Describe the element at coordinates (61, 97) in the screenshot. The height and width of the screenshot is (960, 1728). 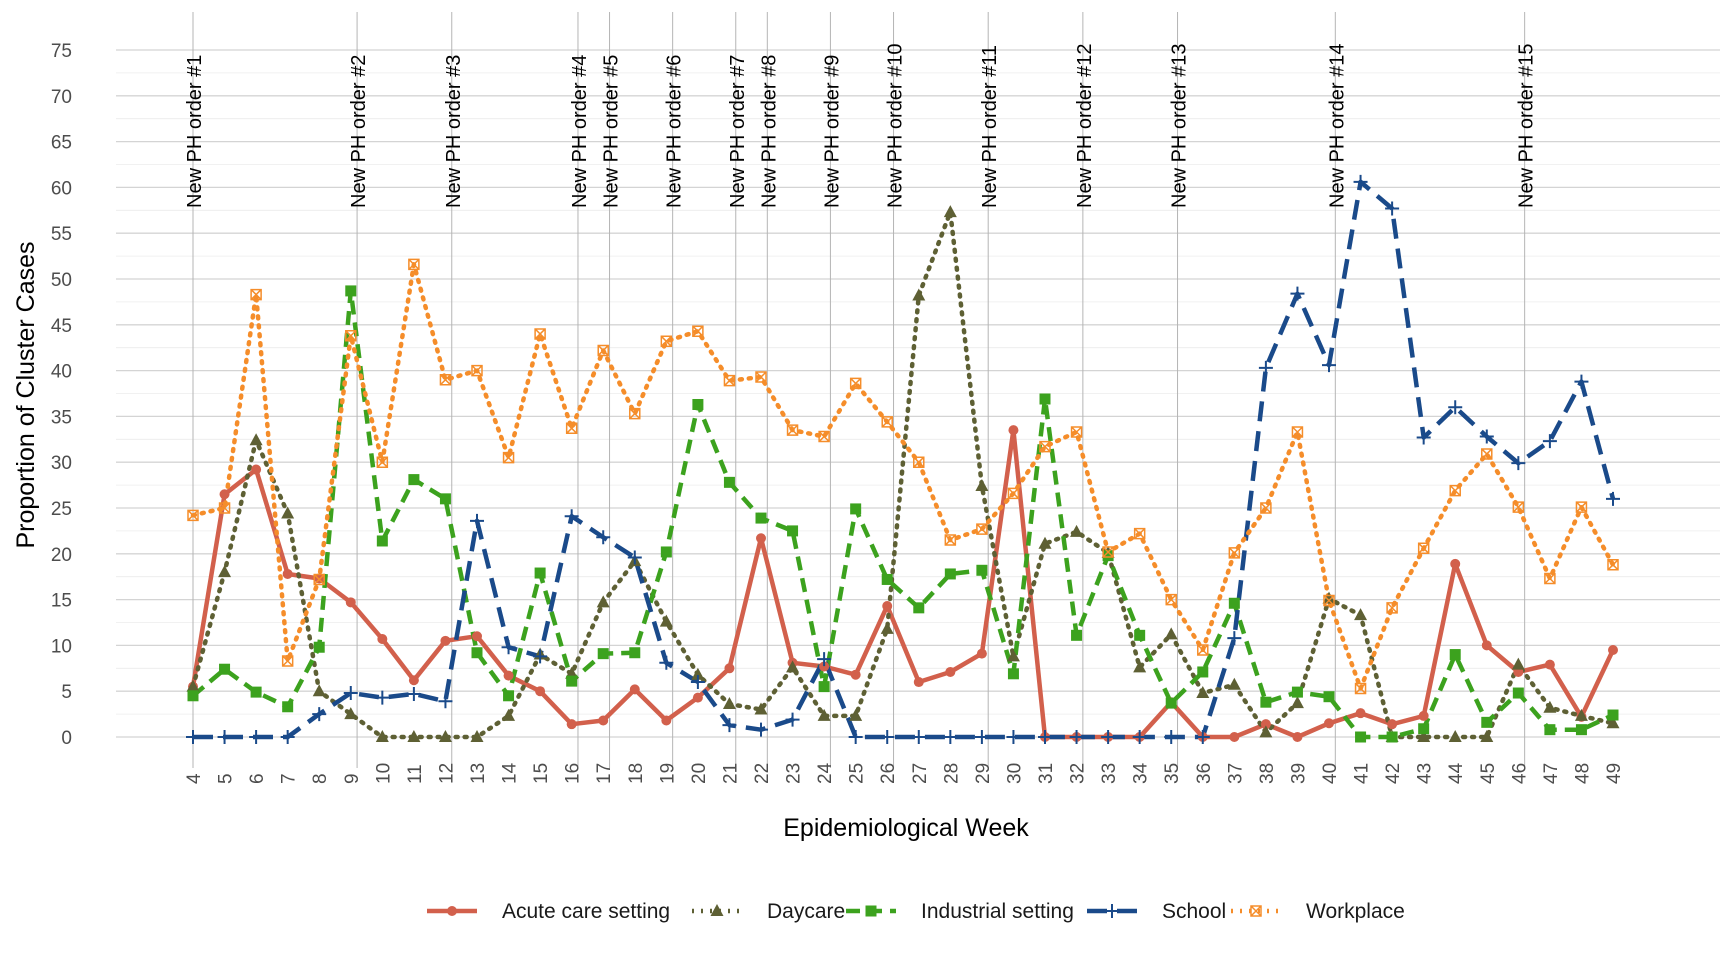
I see `y-tick-label: 70` at that location.